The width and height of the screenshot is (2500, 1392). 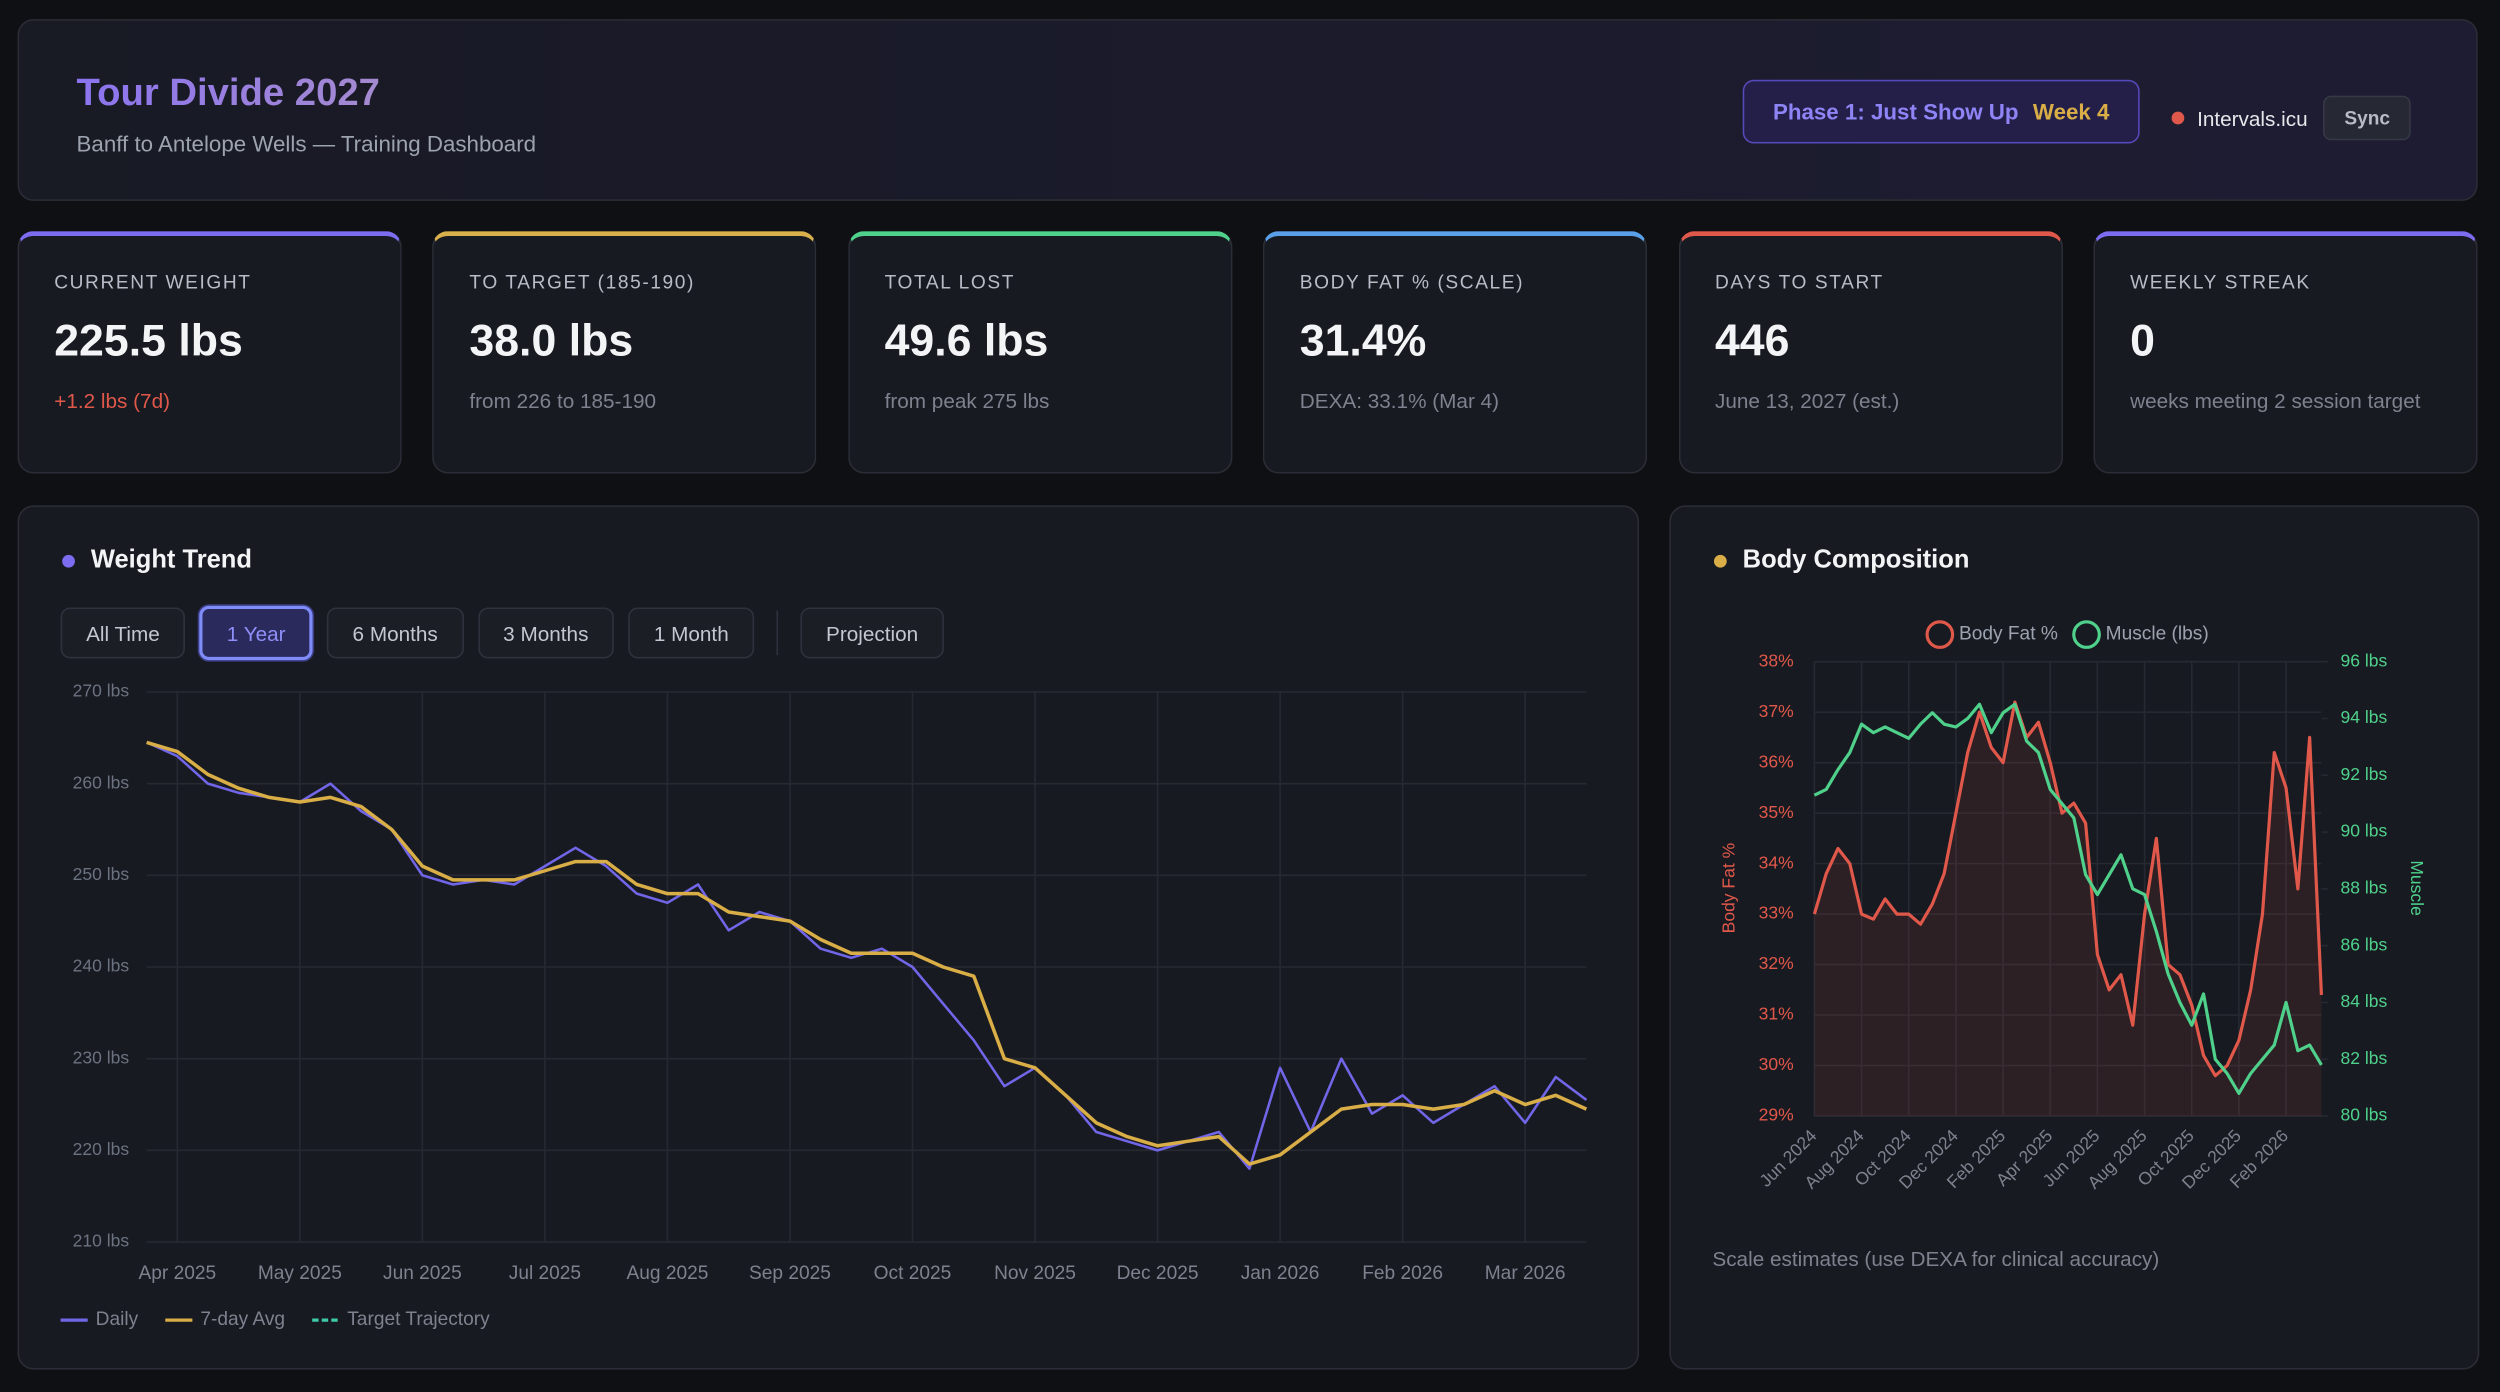 I want to click on panel-title: Body Composition, so click(x=1841, y=561).